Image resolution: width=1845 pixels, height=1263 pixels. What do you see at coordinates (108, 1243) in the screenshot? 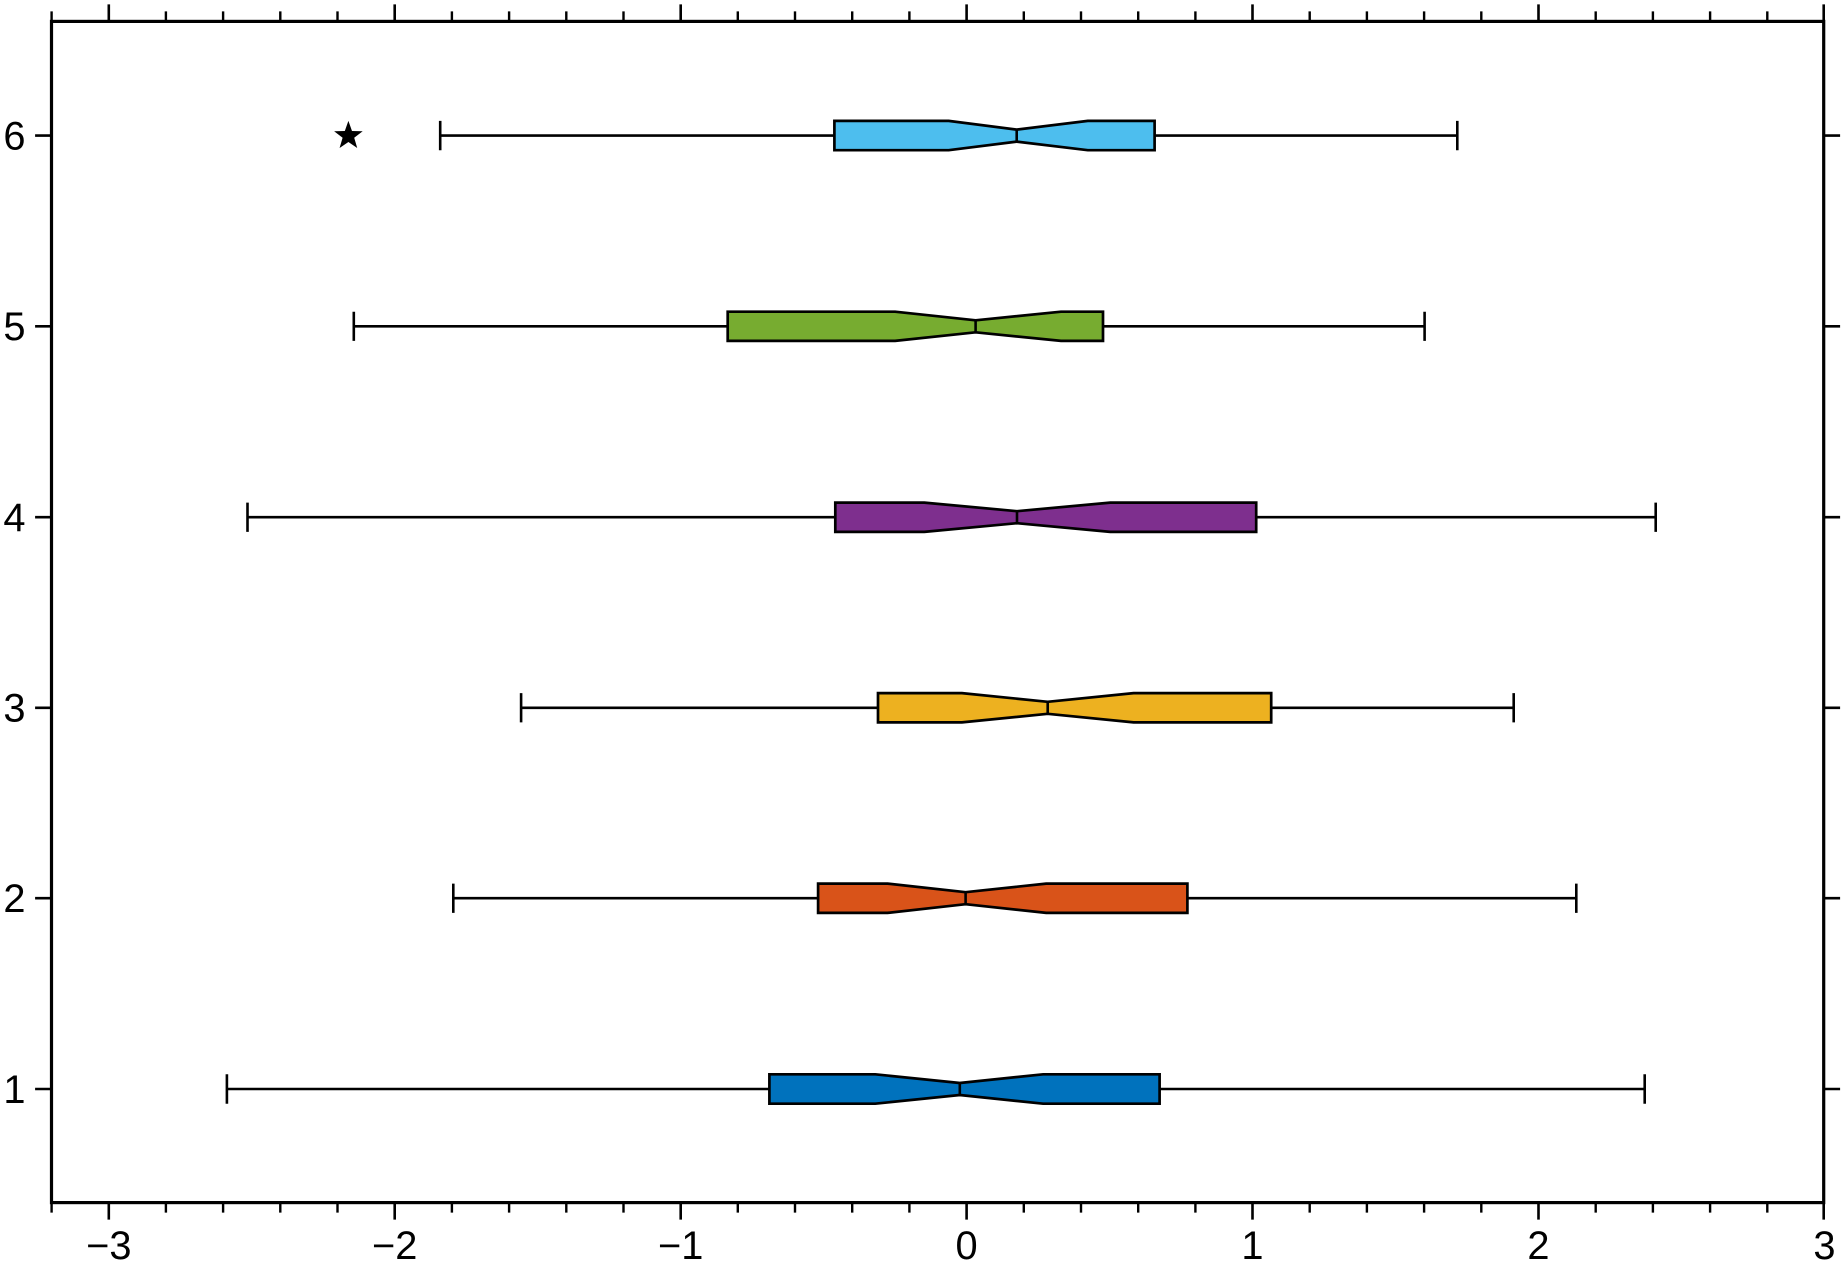
I see `svg-text: −3` at bounding box center [108, 1243].